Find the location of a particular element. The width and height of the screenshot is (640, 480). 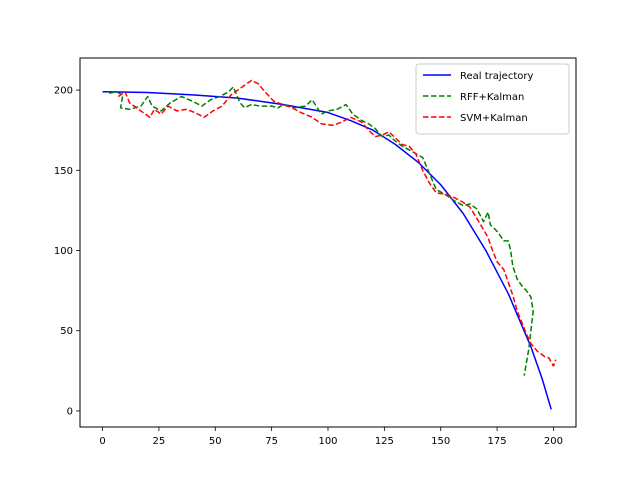

y-tick-label: 200 is located at coordinates (63, 91).